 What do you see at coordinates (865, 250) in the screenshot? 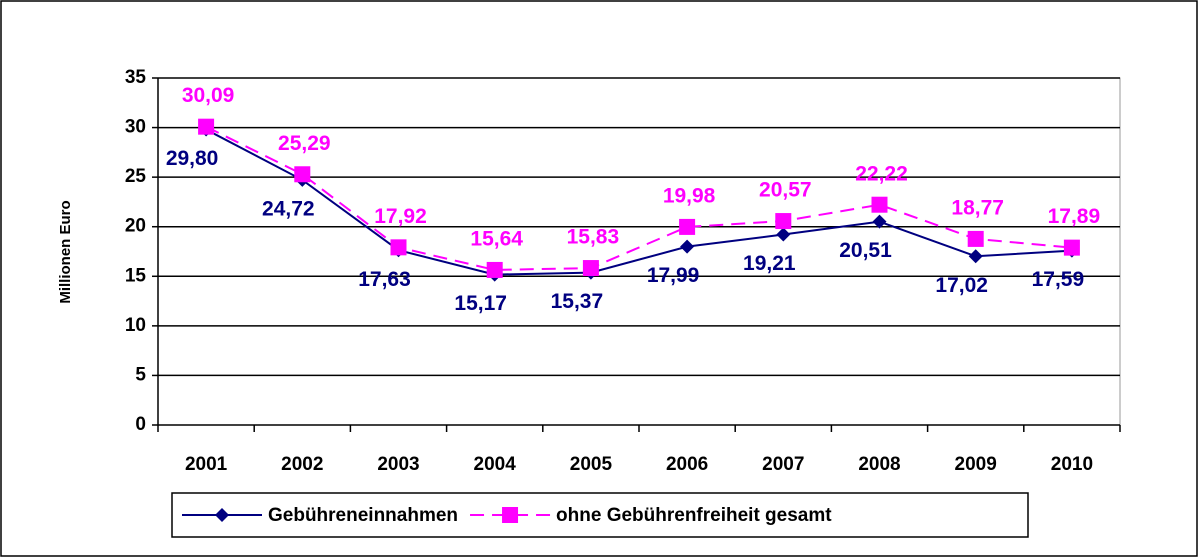
I see `data-label: 20,51` at bounding box center [865, 250].